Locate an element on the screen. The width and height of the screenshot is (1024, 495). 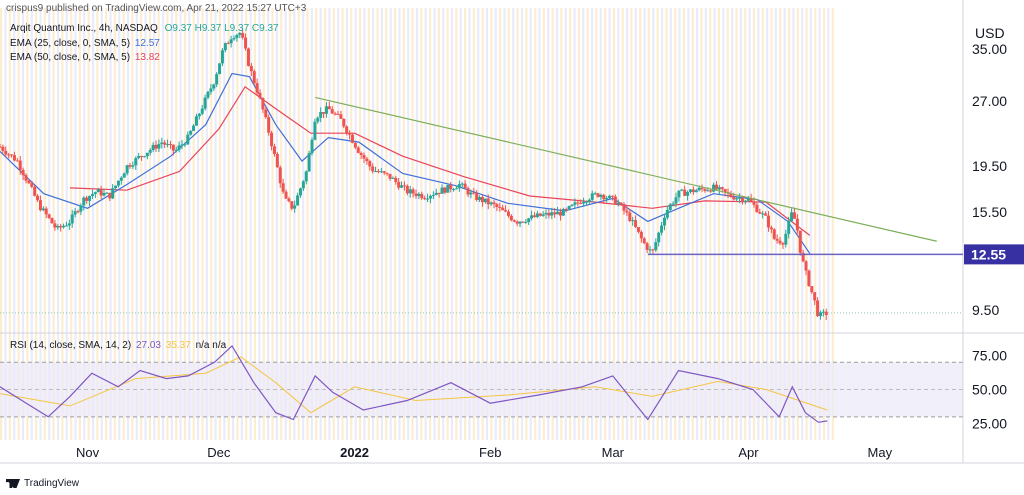
time-axis: Nov Dec 2022 Feb Mar Apr May is located at coordinates (484, 452).